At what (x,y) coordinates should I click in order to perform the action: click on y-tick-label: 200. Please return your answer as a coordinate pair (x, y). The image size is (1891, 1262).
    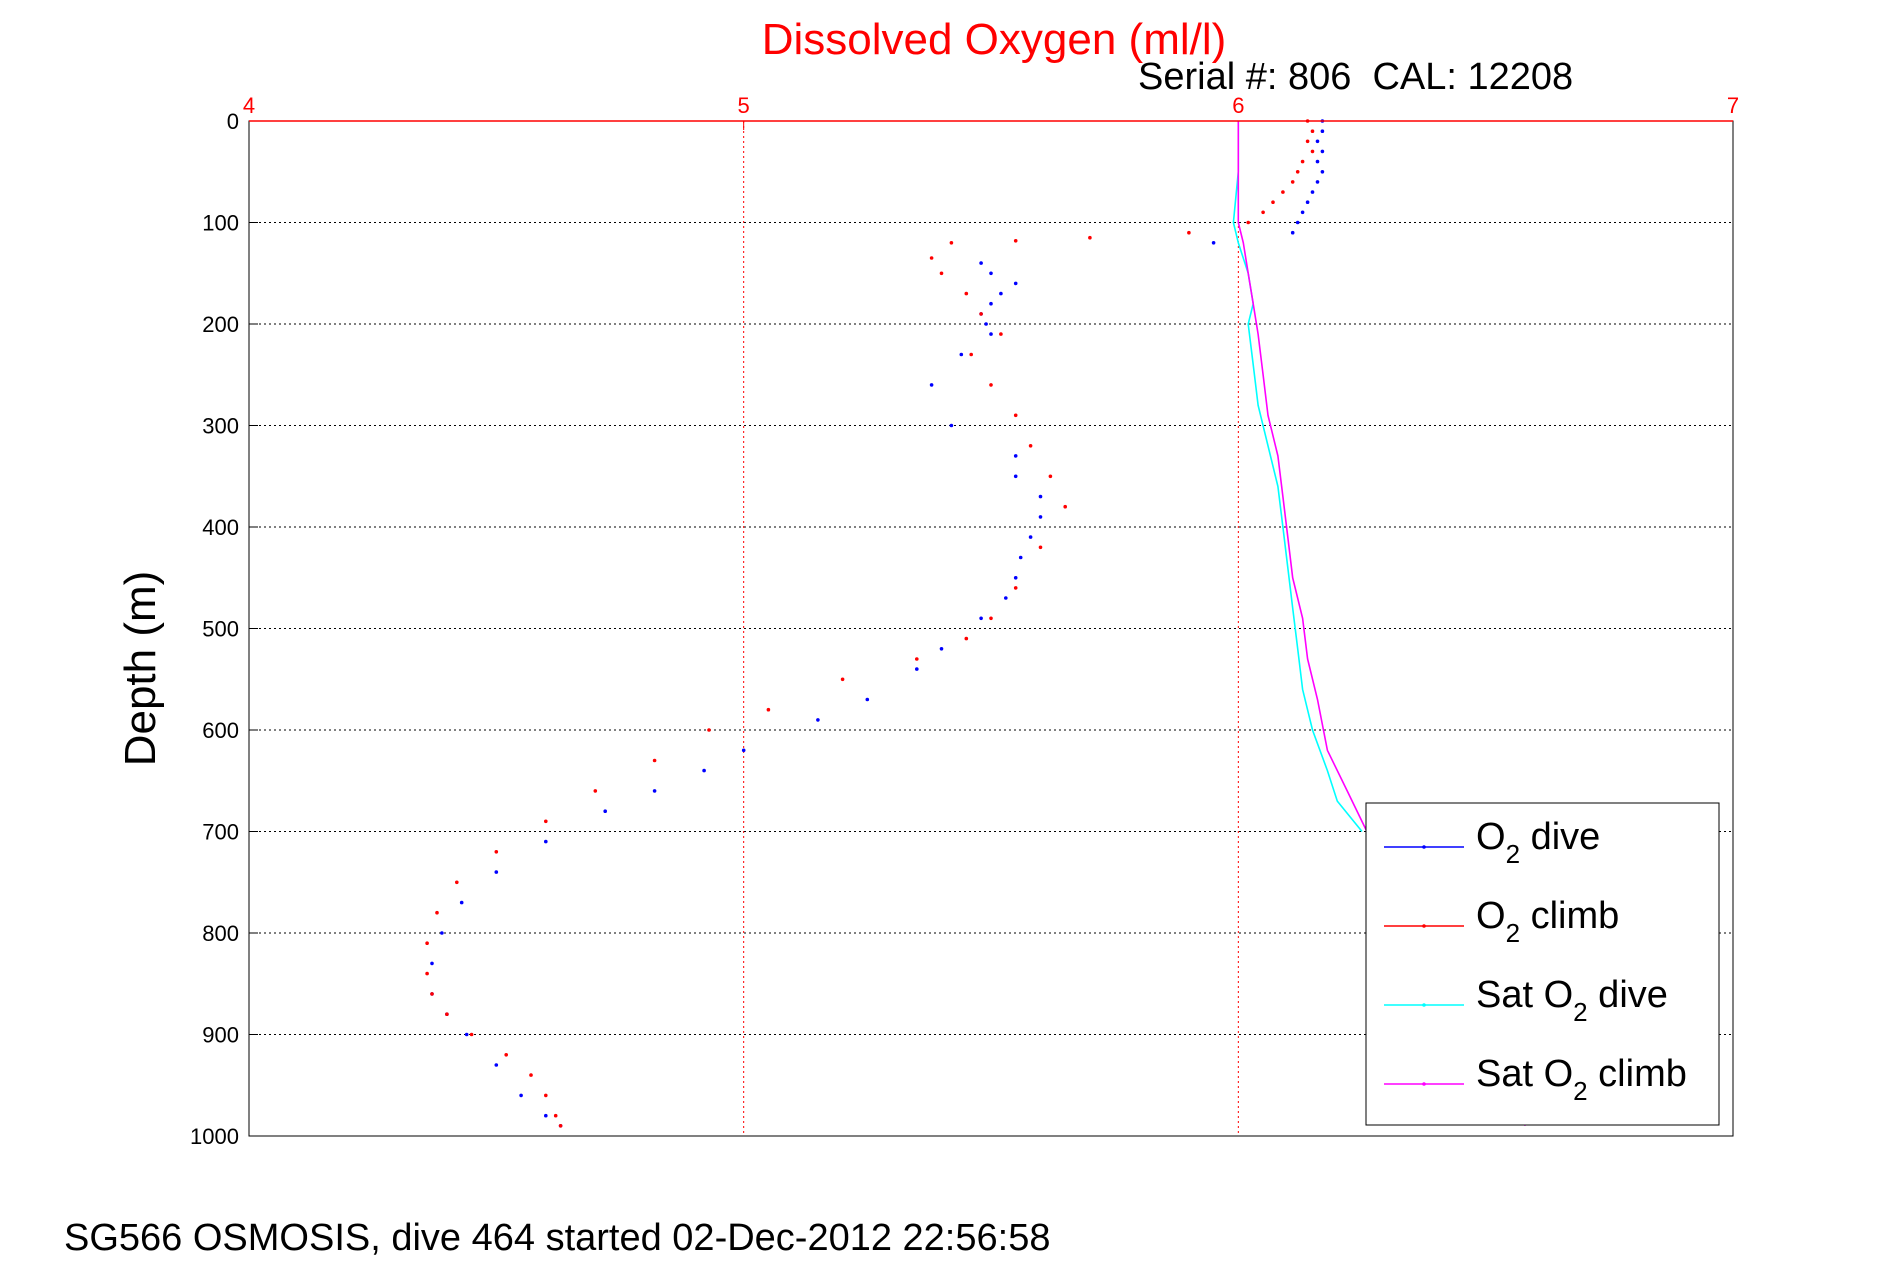
    Looking at the image, I should click on (220, 324).